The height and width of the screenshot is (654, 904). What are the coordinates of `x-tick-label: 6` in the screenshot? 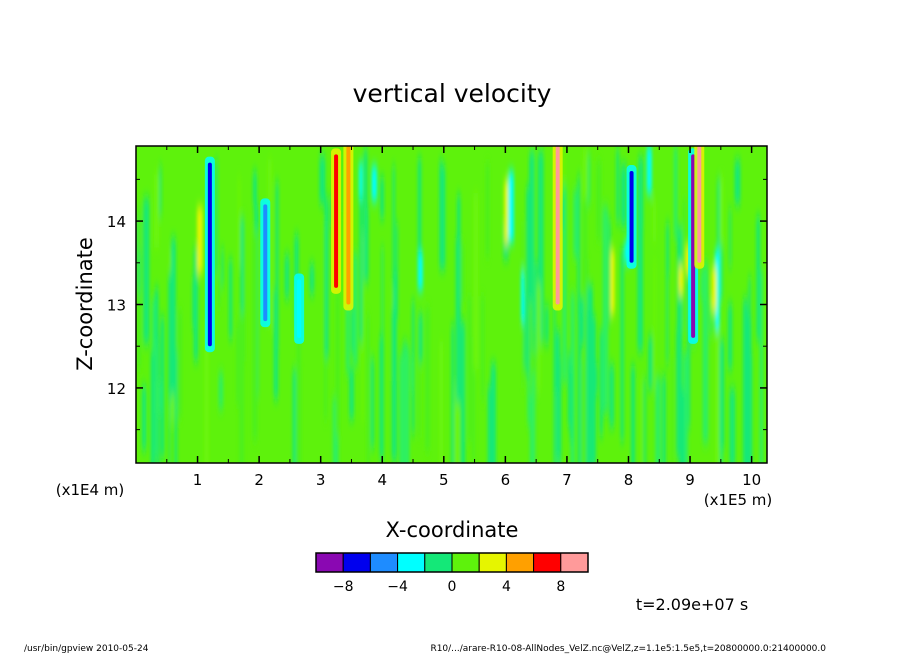 It's located at (506, 480).